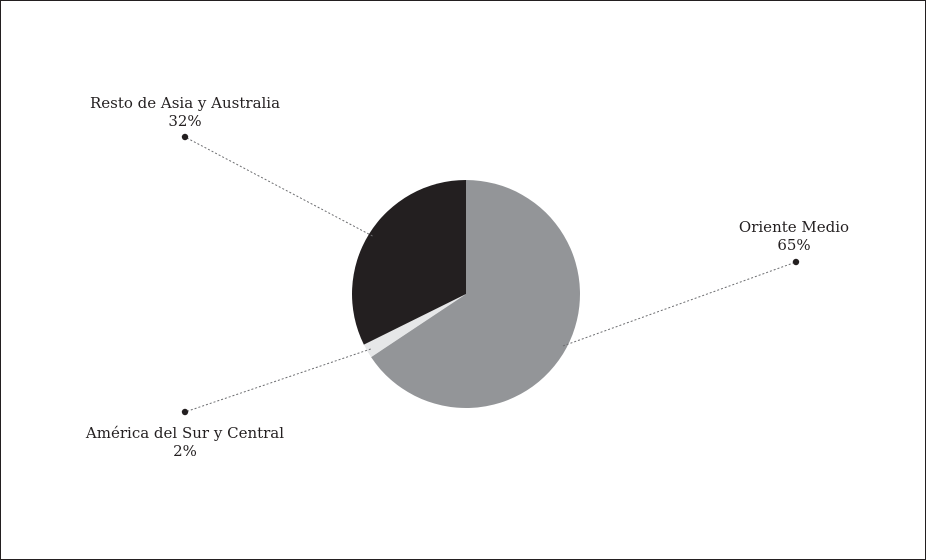 The image size is (928, 560). I want to click on callout-resto-asia-australia: Resto de Asia y Australia 32%, so click(185, 112).